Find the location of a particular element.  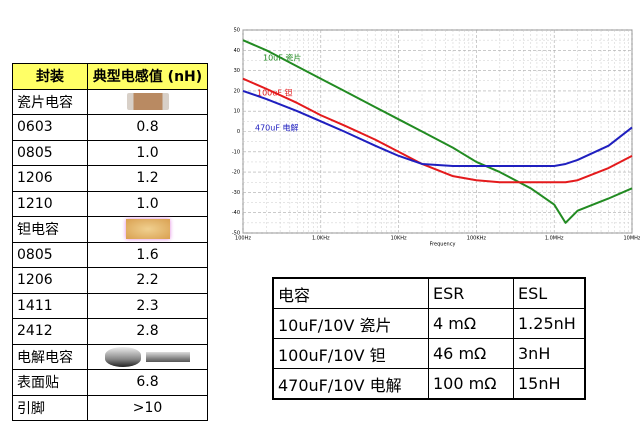

cell: 100uF/10V 钽 is located at coordinates (350, 353).